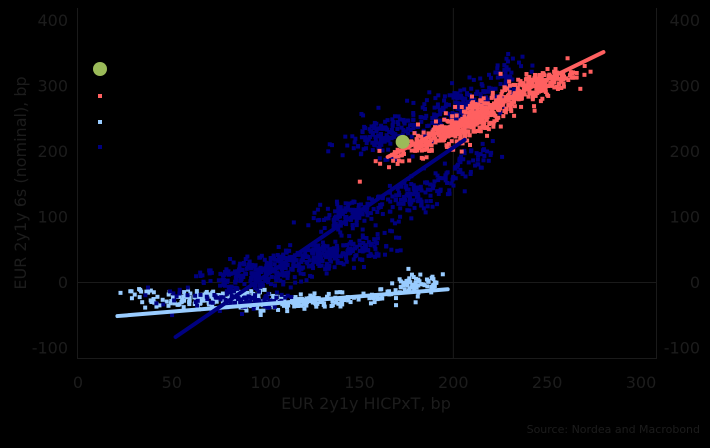 This screenshot has height=448, width=710. What do you see at coordinates (20, 182) in the screenshot?
I see `y-axis-label: EUR 2y1y 6s (nominal), bp` at bounding box center [20, 182].